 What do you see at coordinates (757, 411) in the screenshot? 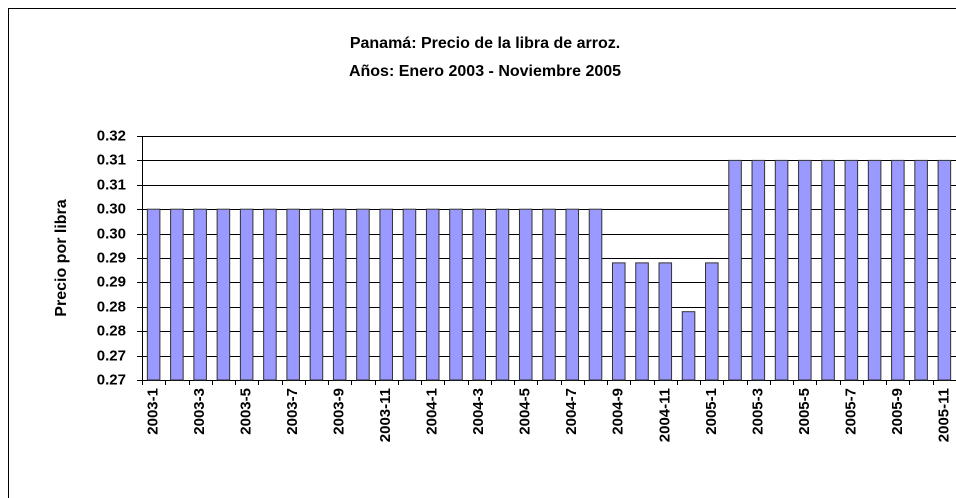
I see `x-tick-label: 2005-3` at bounding box center [757, 411].